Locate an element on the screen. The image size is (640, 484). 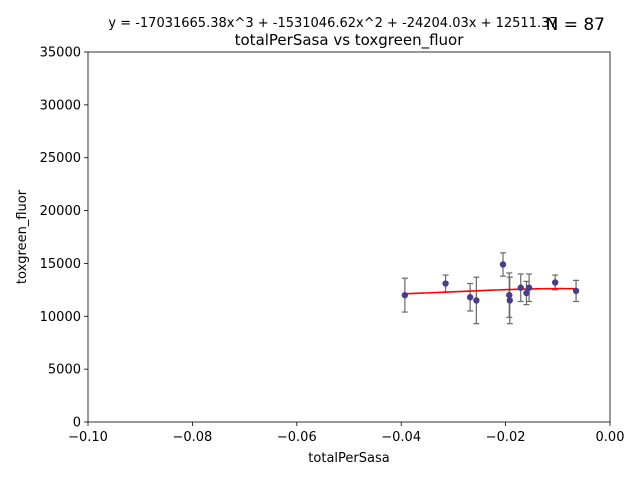
x-tick-label: −0.02 is located at coordinates (506, 437).